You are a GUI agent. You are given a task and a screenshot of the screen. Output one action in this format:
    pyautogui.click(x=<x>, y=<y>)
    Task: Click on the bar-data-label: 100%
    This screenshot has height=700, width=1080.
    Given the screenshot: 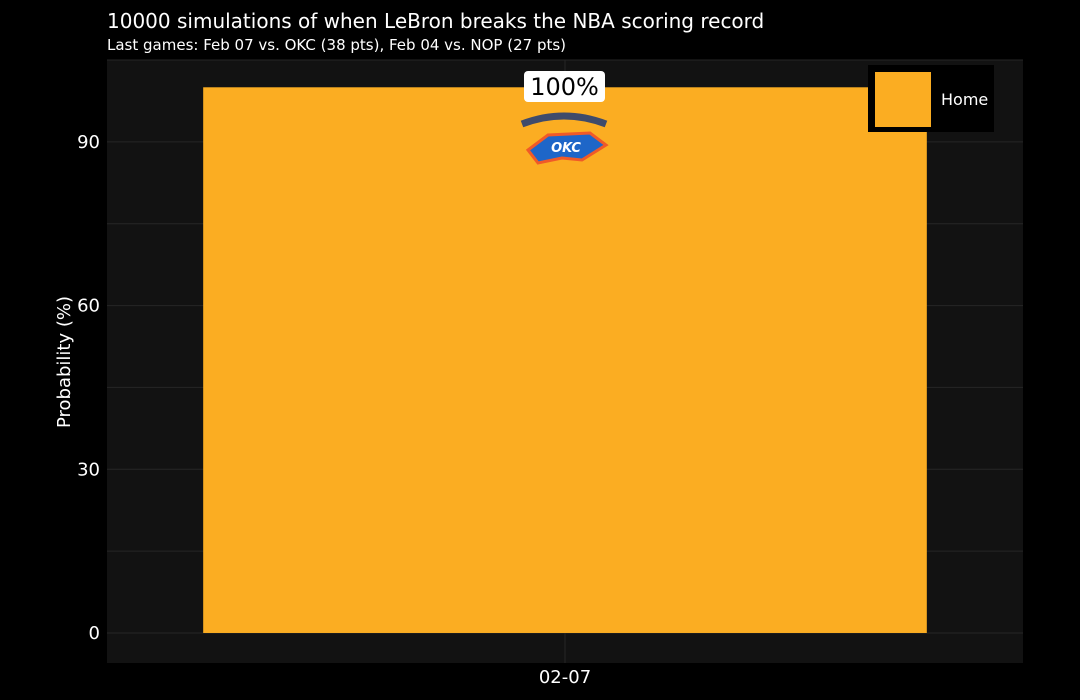 What is the action you would take?
    pyautogui.click(x=564, y=86)
    